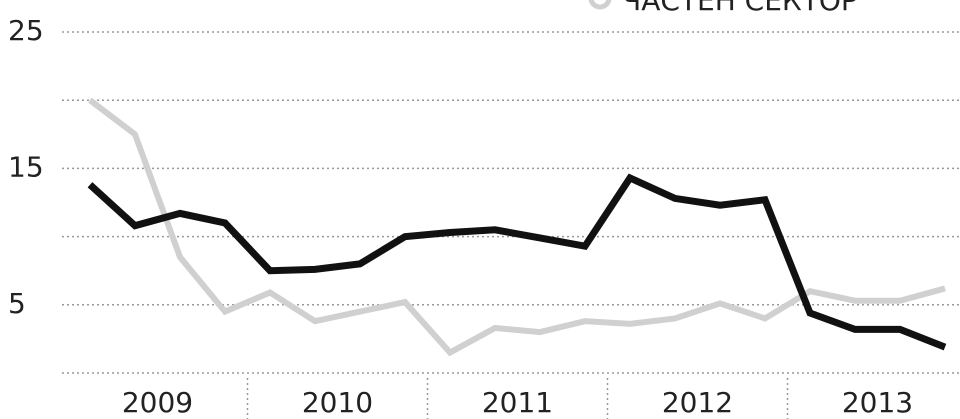  What do you see at coordinates (17, 303) in the screenshot?
I see `y-tick-label: 5` at bounding box center [17, 303].